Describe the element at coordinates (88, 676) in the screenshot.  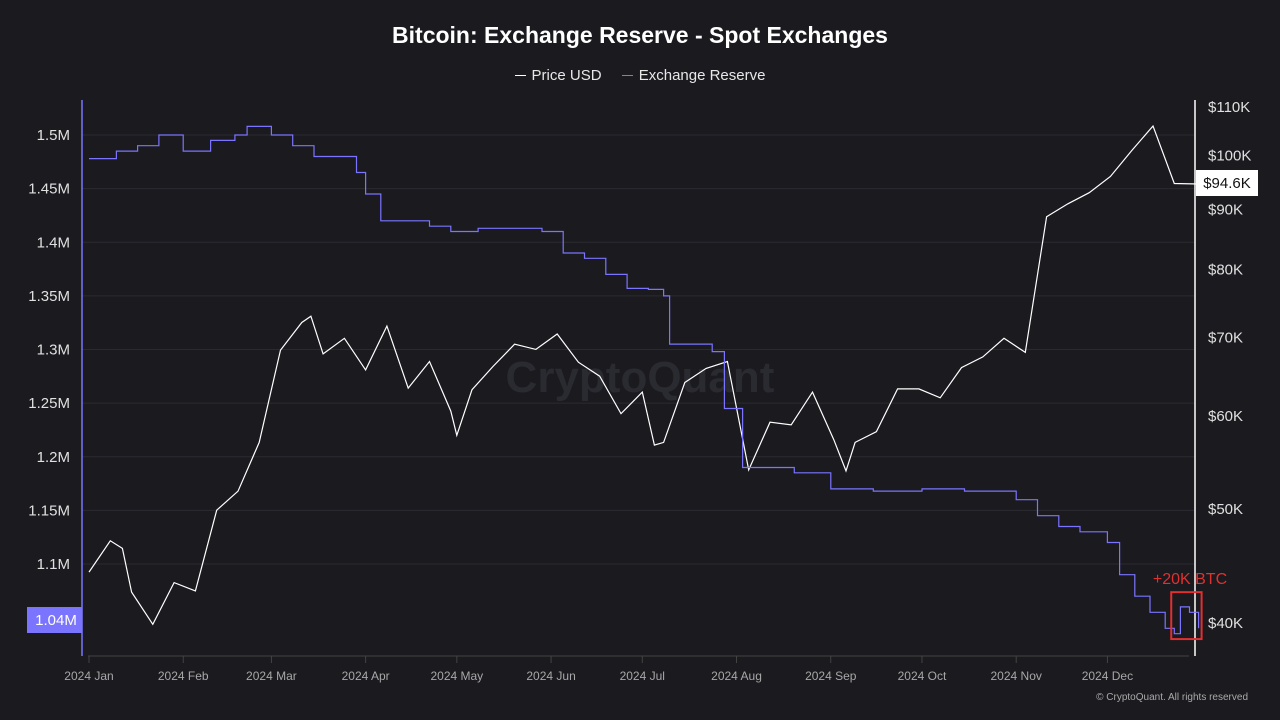
I see `x-tick-label: 2024 Jan` at that location.